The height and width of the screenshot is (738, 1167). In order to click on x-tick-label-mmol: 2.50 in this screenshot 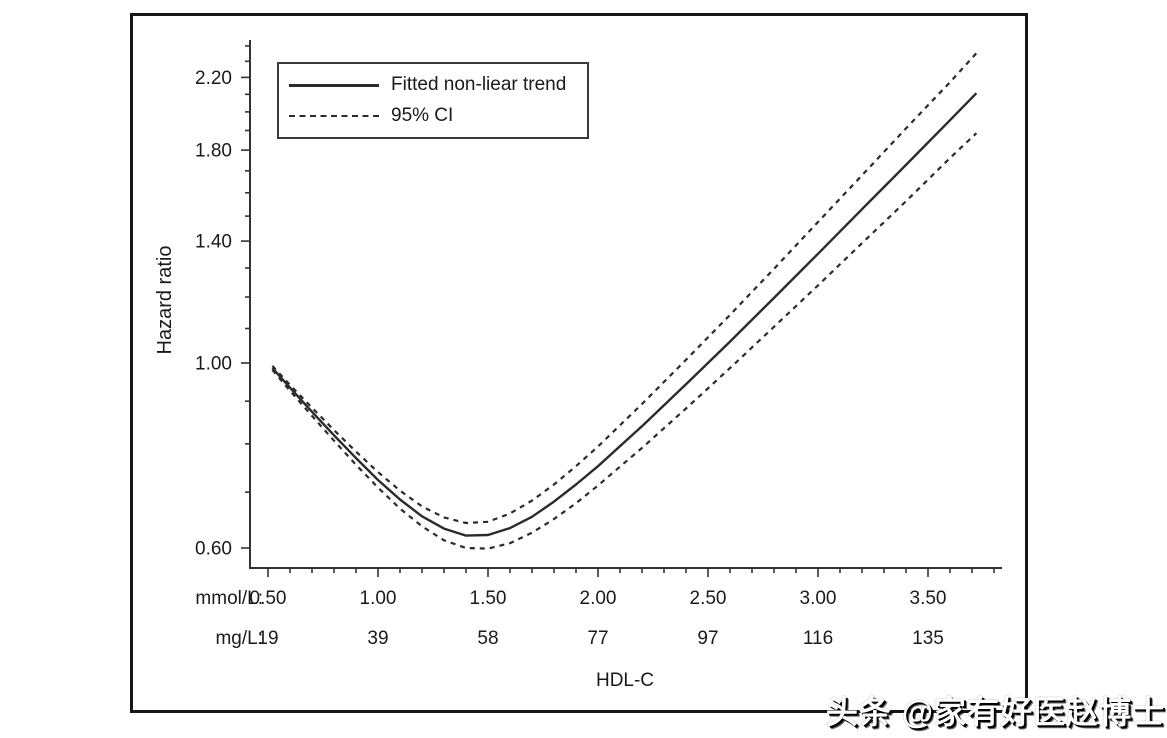, I will do `click(708, 598)`.